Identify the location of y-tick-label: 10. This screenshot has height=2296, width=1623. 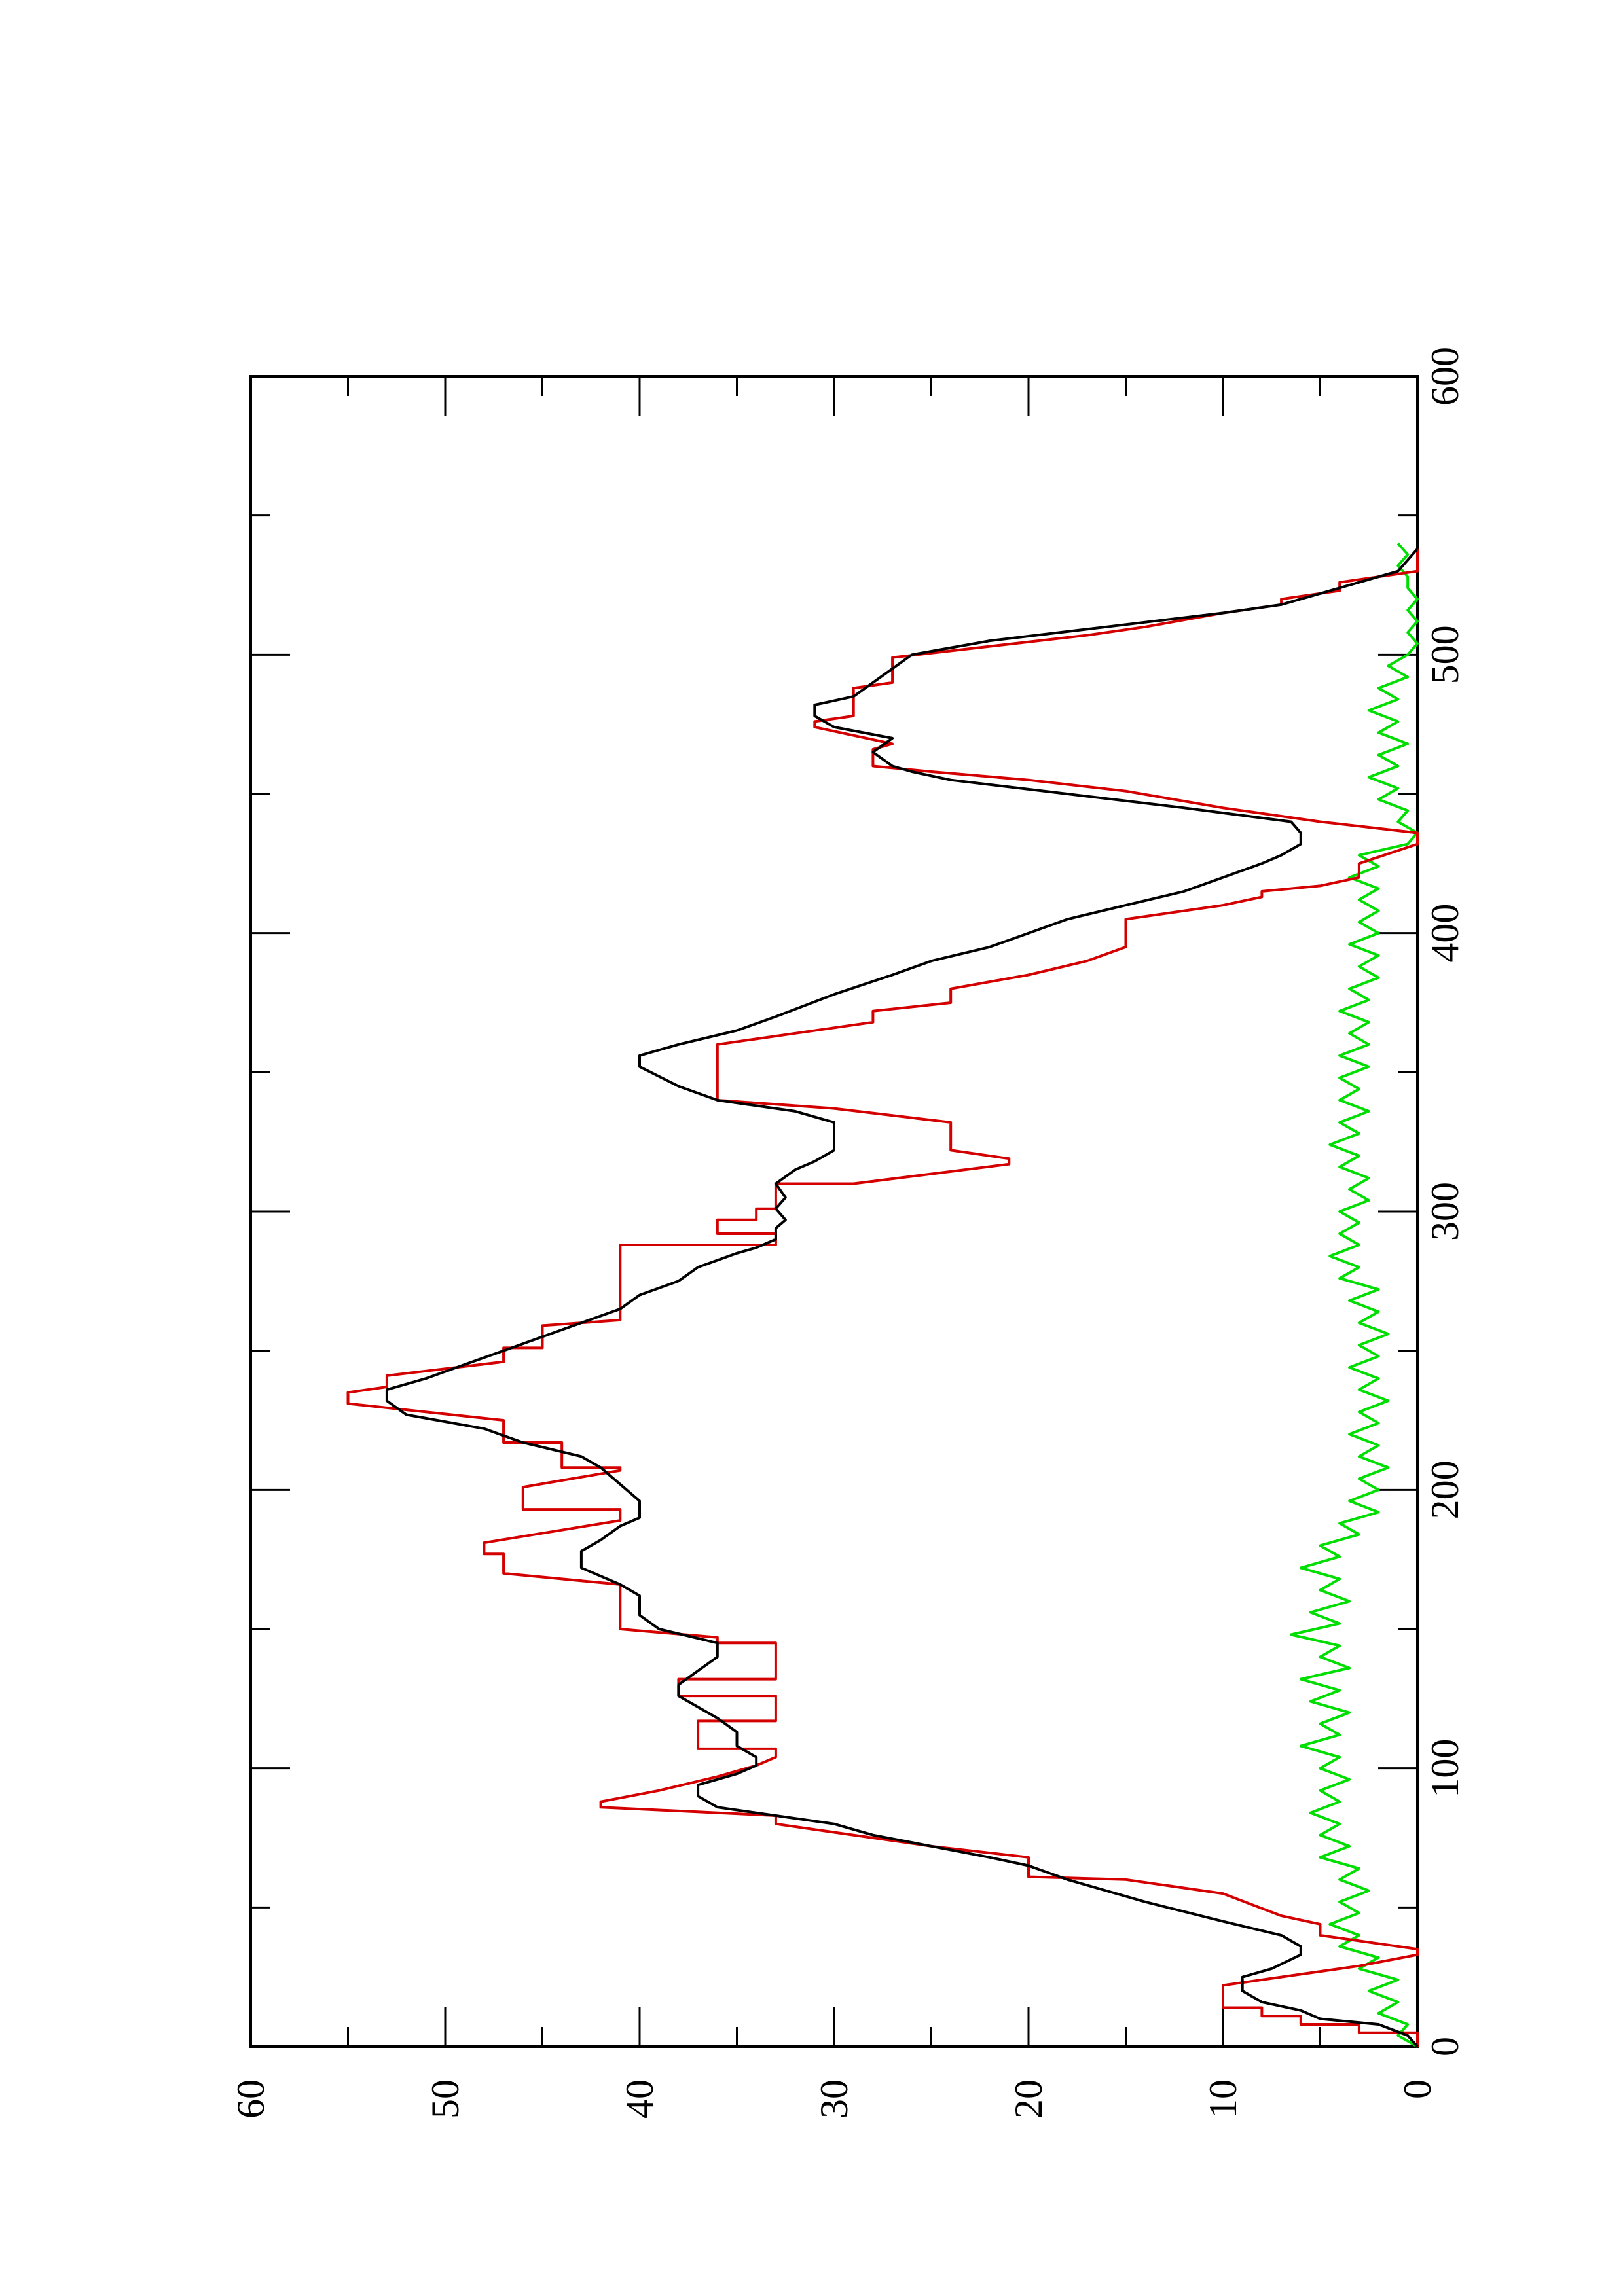
(1223, 2099).